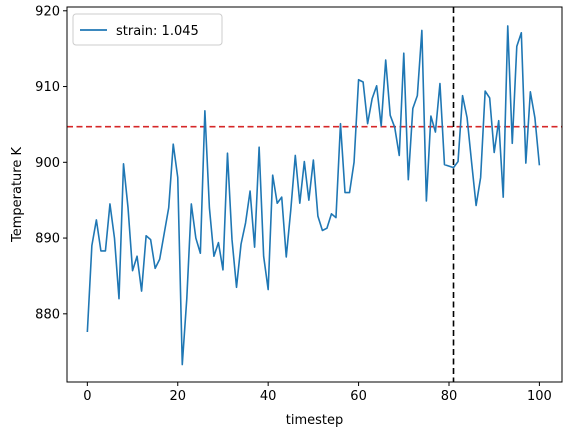 The image size is (571, 436). I want to click on y-tick-label: 910, so click(47, 87).